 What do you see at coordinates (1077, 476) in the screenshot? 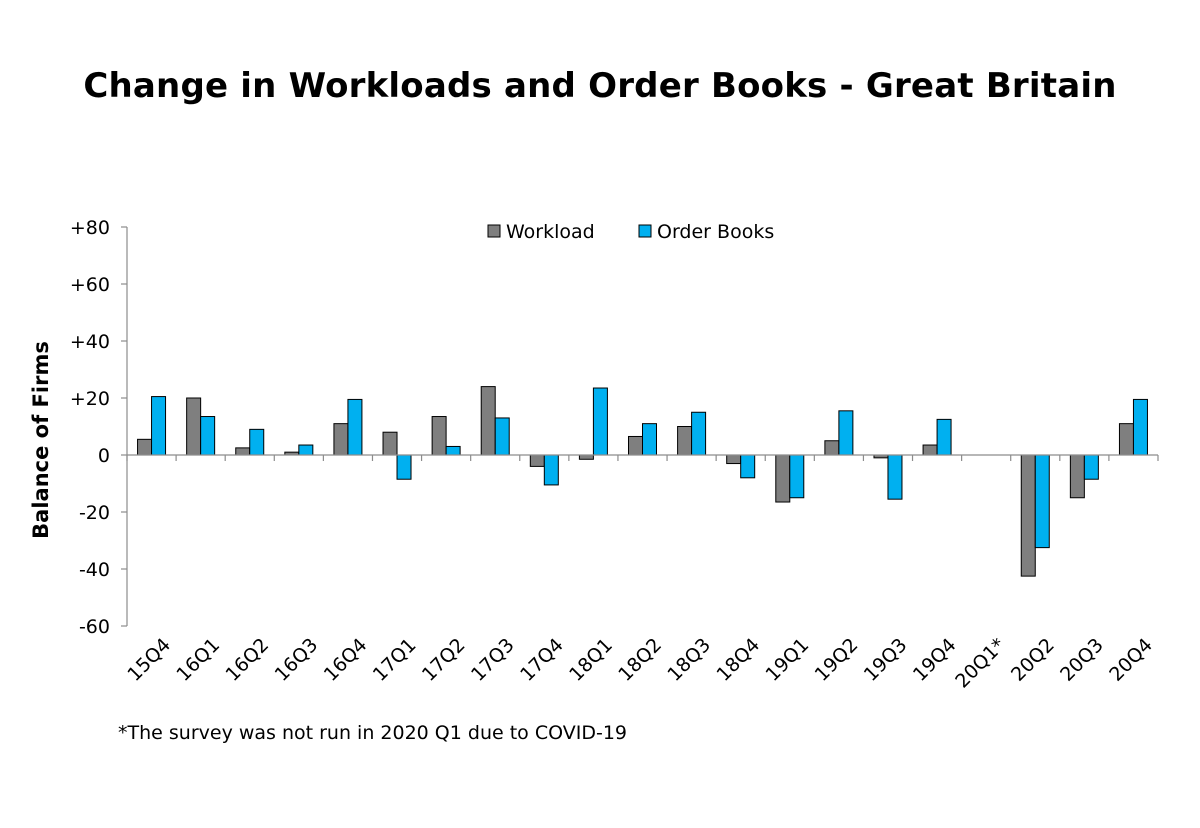
I see `bar-workload-20Q3` at bounding box center [1077, 476].